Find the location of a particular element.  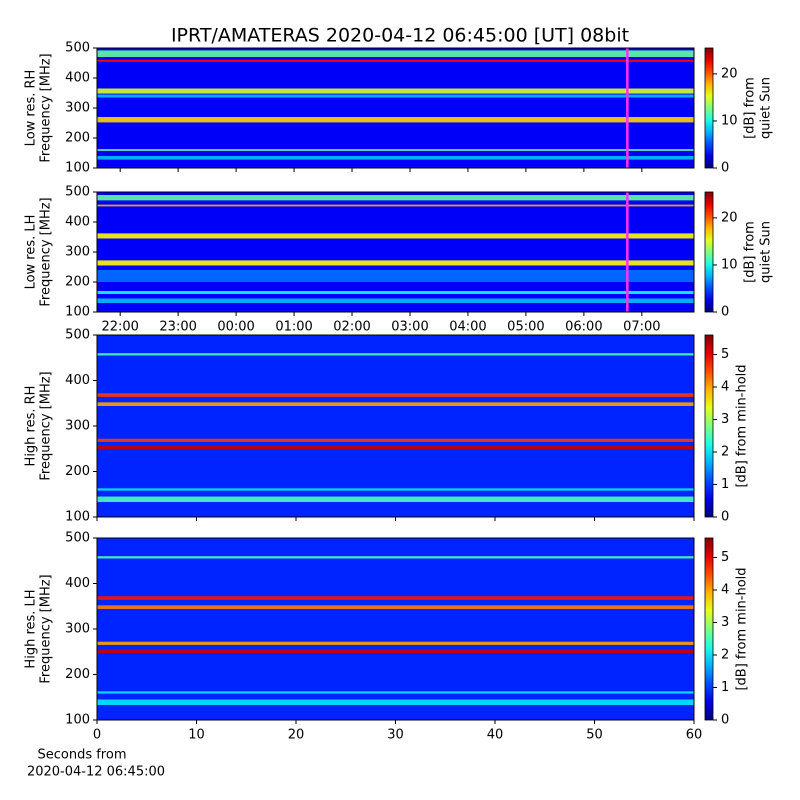

x-tick-label: 04:00 is located at coordinates (467, 327).